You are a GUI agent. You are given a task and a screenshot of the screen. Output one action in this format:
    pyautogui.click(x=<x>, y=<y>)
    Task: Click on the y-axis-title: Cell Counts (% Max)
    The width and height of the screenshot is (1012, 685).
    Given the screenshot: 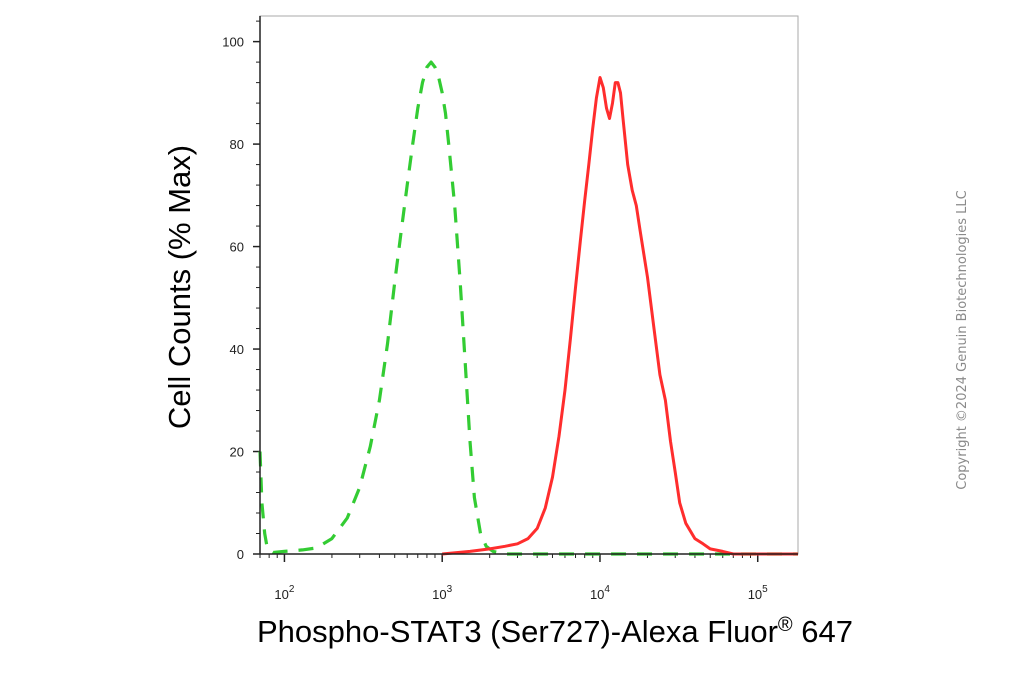 What is the action you would take?
    pyautogui.click(x=179, y=287)
    